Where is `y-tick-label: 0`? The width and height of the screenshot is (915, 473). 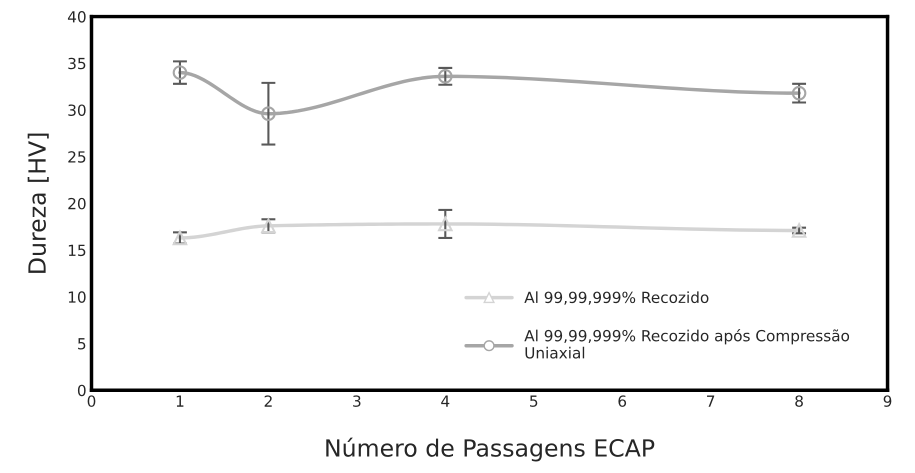 y-tick-label: 0 is located at coordinates (82, 390).